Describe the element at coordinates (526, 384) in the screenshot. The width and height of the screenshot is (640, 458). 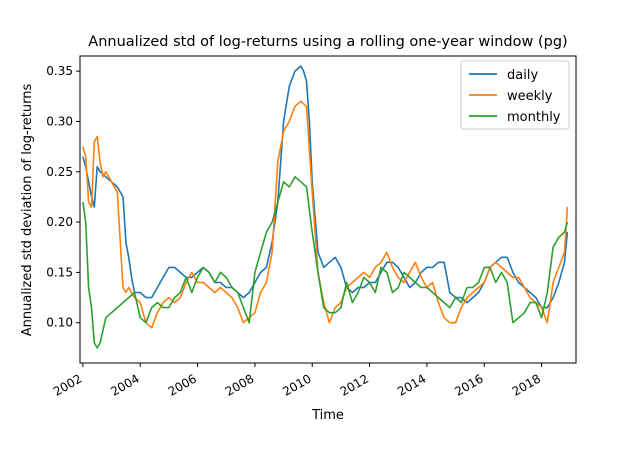
I see `x-tick-label: 2018` at that location.